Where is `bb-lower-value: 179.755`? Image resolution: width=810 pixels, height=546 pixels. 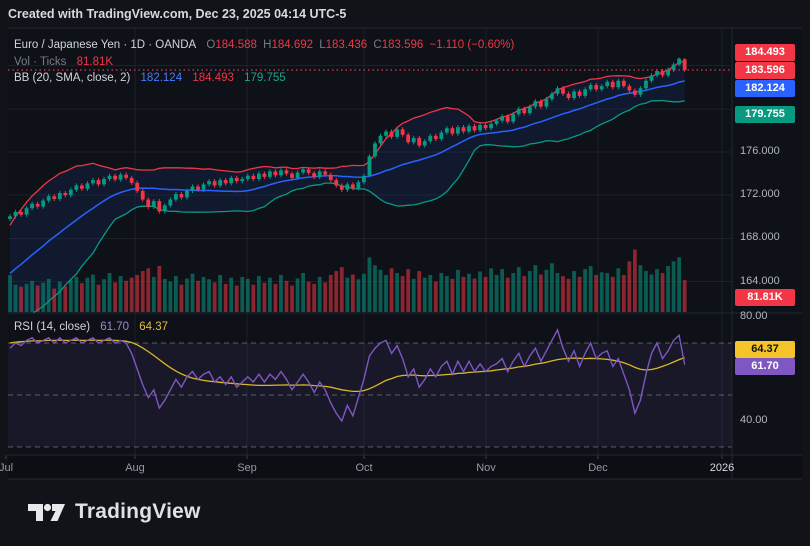 bb-lower-value: 179.755 is located at coordinates (265, 78).